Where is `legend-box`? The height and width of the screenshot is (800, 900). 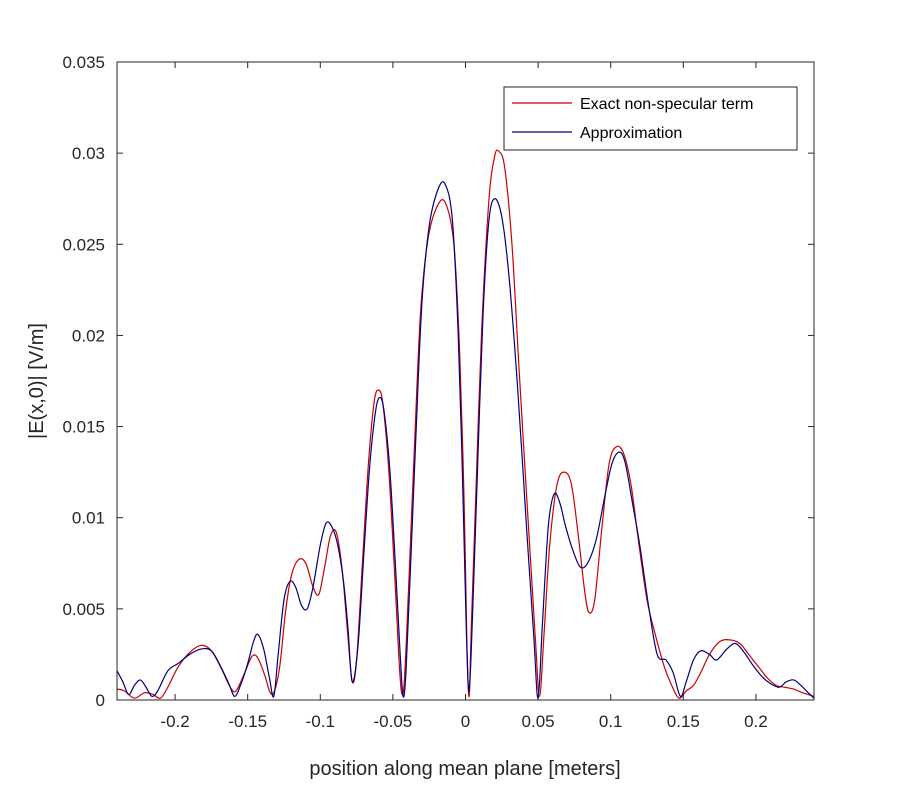
legend-box is located at coordinates (650, 118).